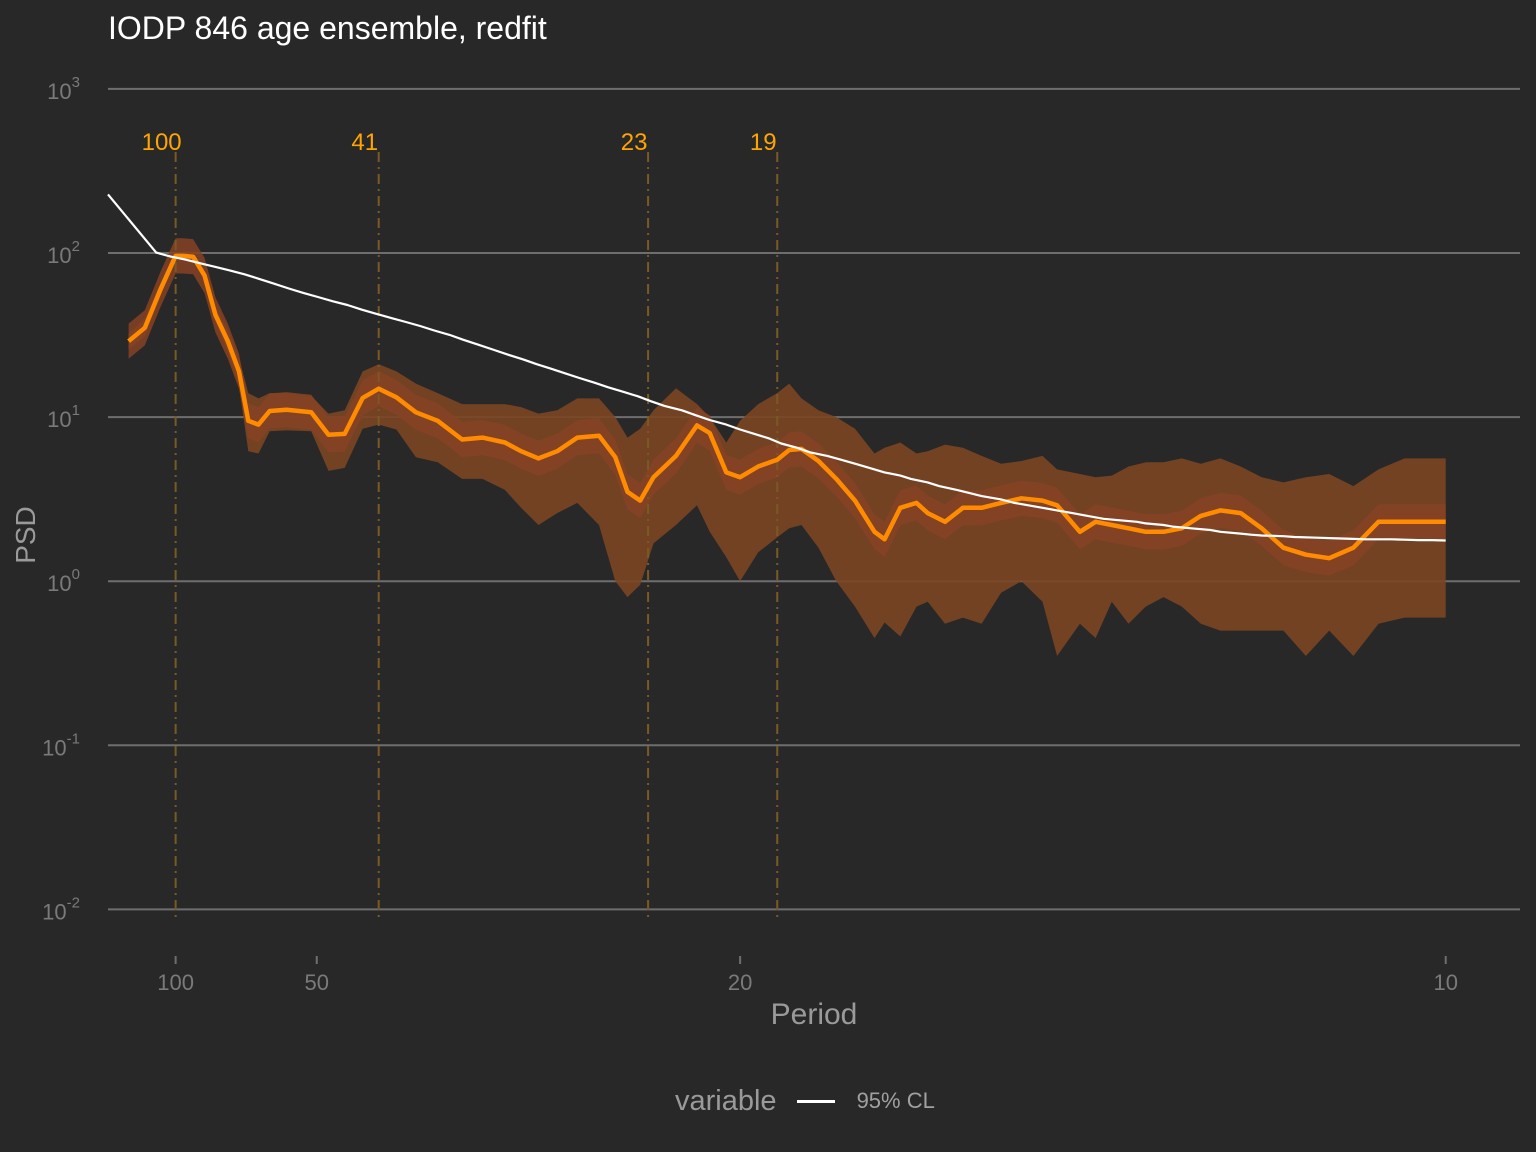 This screenshot has width=1536, height=1152. Describe the element at coordinates (814, 1014) in the screenshot. I see `x-axis-label: Period` at that location.